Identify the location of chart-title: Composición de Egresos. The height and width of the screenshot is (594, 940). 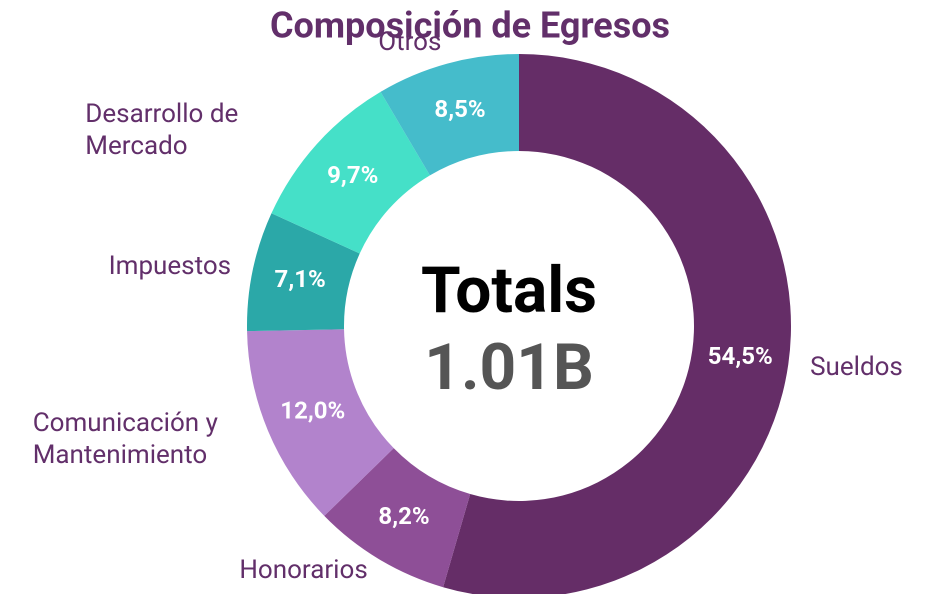
(470, 26).